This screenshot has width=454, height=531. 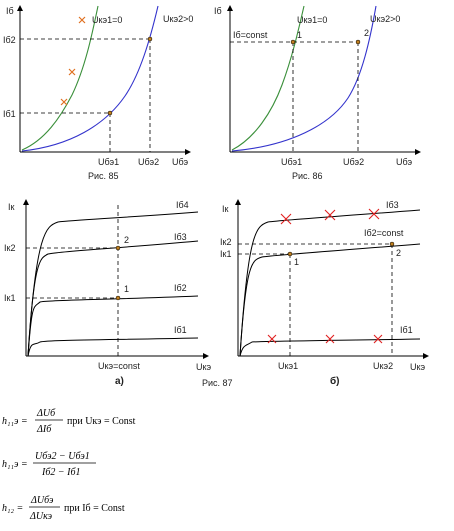 I want to click on fig85-cross-markers, so click(x=73, y=61).